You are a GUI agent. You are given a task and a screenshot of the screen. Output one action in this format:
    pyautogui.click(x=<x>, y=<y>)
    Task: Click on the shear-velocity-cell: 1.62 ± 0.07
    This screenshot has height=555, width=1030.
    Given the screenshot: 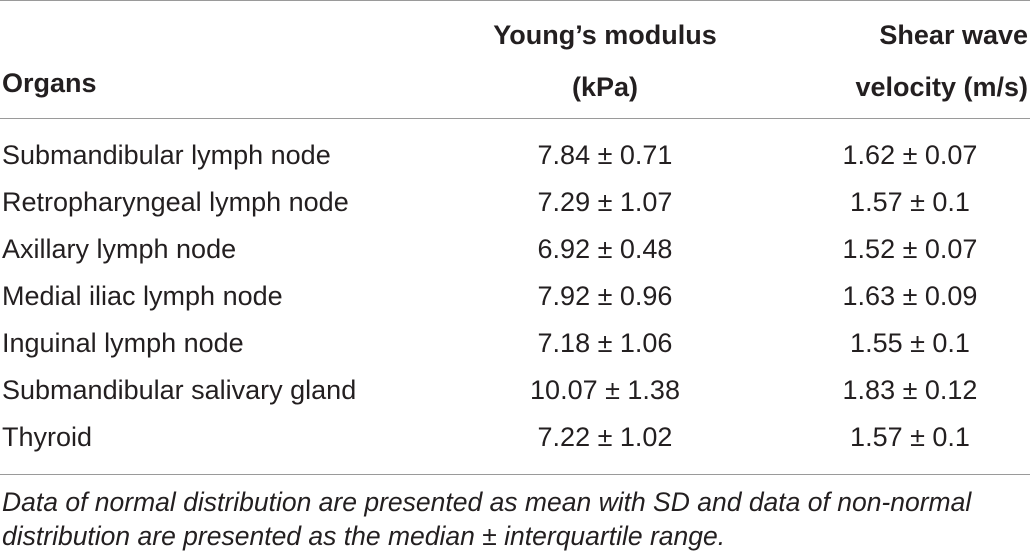 What is the action you would take?
    pyautogui.click(x=910, y=155)
    